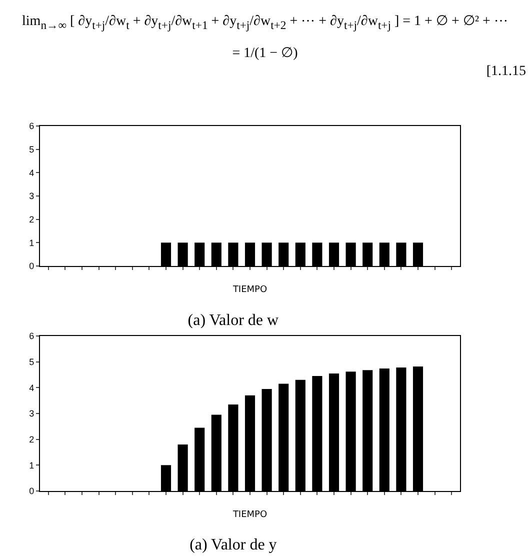 The width and height of the screenshot is (530, 557). Describe the element at coordinates (234, 320) in the screenshot. I see `text: (a) Valor de w` at that location.